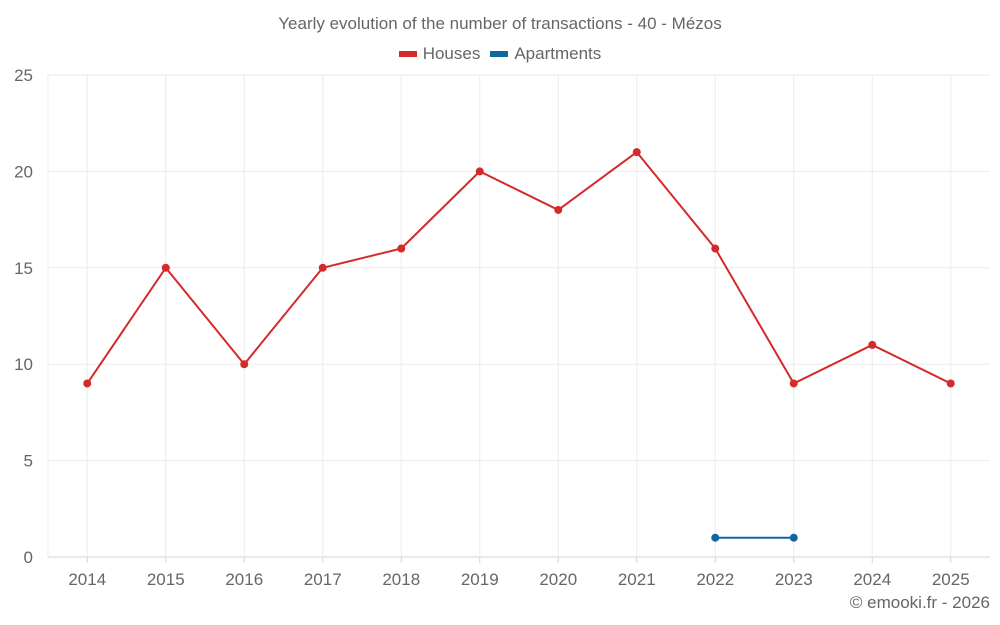 The image size is (1000, 625). Describe the element at coordinates (558, 53) in the screenshot. I see `legend-label-apartments: Apartments` at that location.